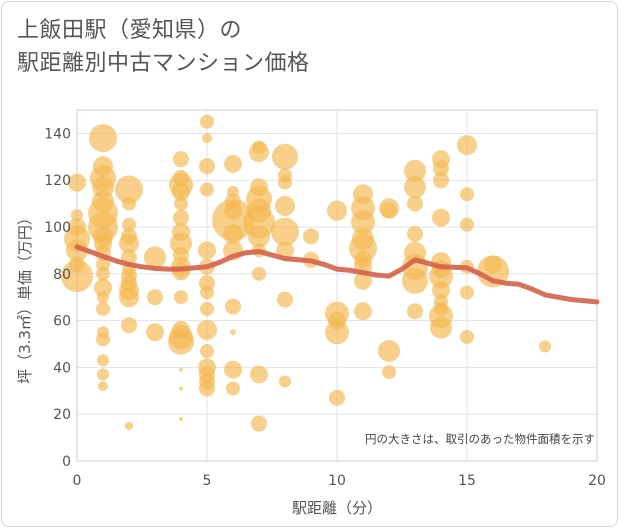 This screenshot has width=621, height=530. What do you see at coordinates (480, 439) in the screenshot?
I see `bubble-size-note: 円の大きさは、取引のあった物件面積を示す` at bounding box center [480, 439].